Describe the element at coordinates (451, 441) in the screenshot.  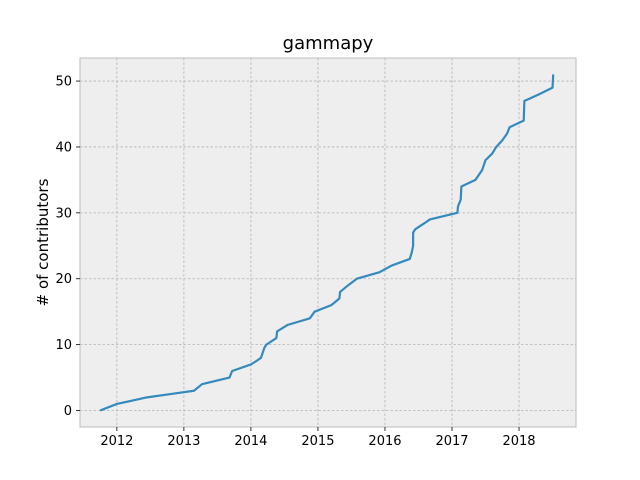
I see `x-tick-label: 2017` at that location.